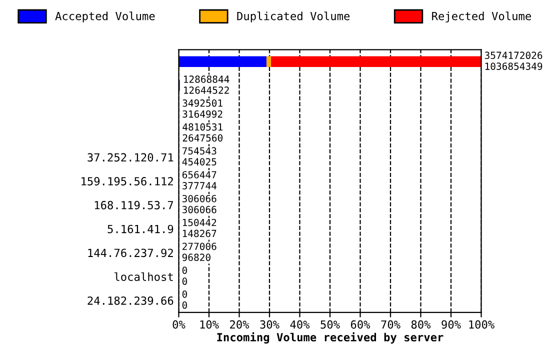  What do you see at coordinates (143, 276) in the screenshot?
I see `y-tick-label: localhost` at bounding box center [143, 276].